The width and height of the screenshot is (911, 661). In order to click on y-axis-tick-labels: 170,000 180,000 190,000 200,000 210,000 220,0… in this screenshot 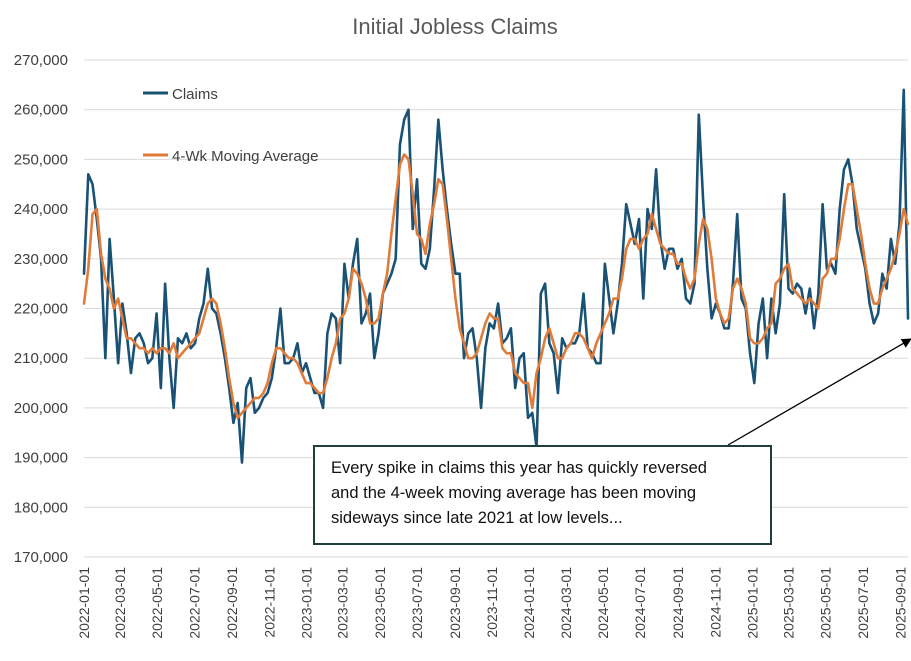, I will do `click(41, 309)`.